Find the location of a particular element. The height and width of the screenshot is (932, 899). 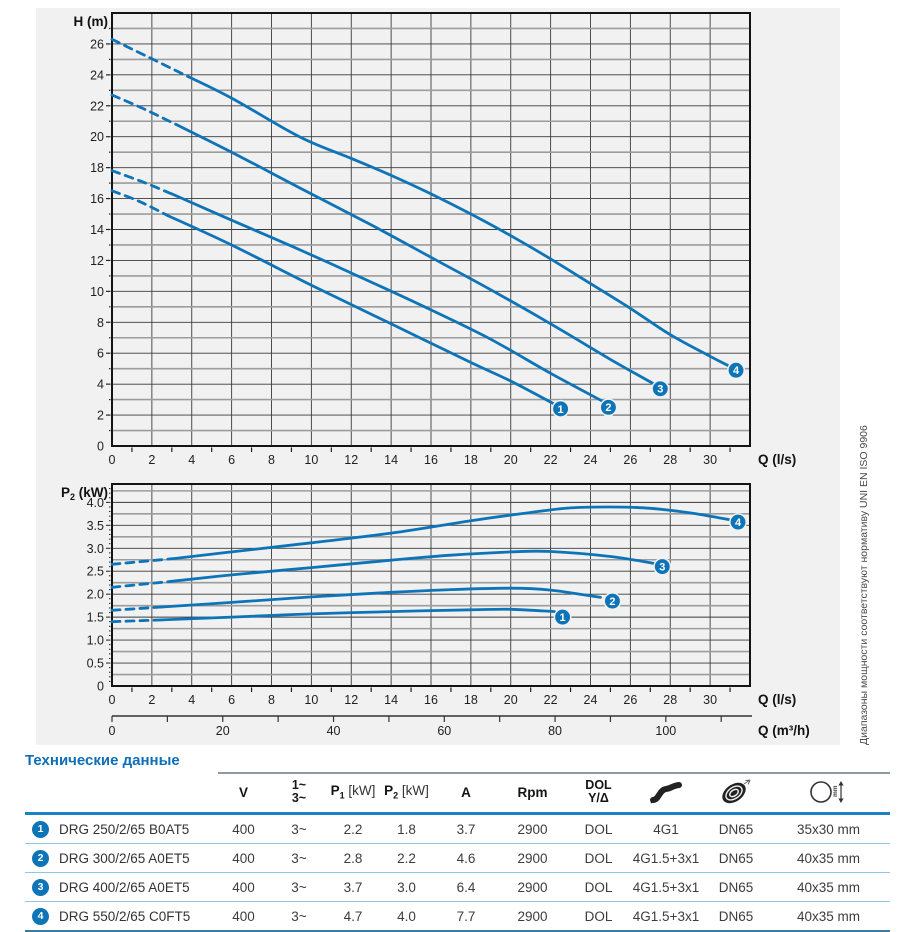

svg-text: 0.5 is located at coordinates (95, 664).